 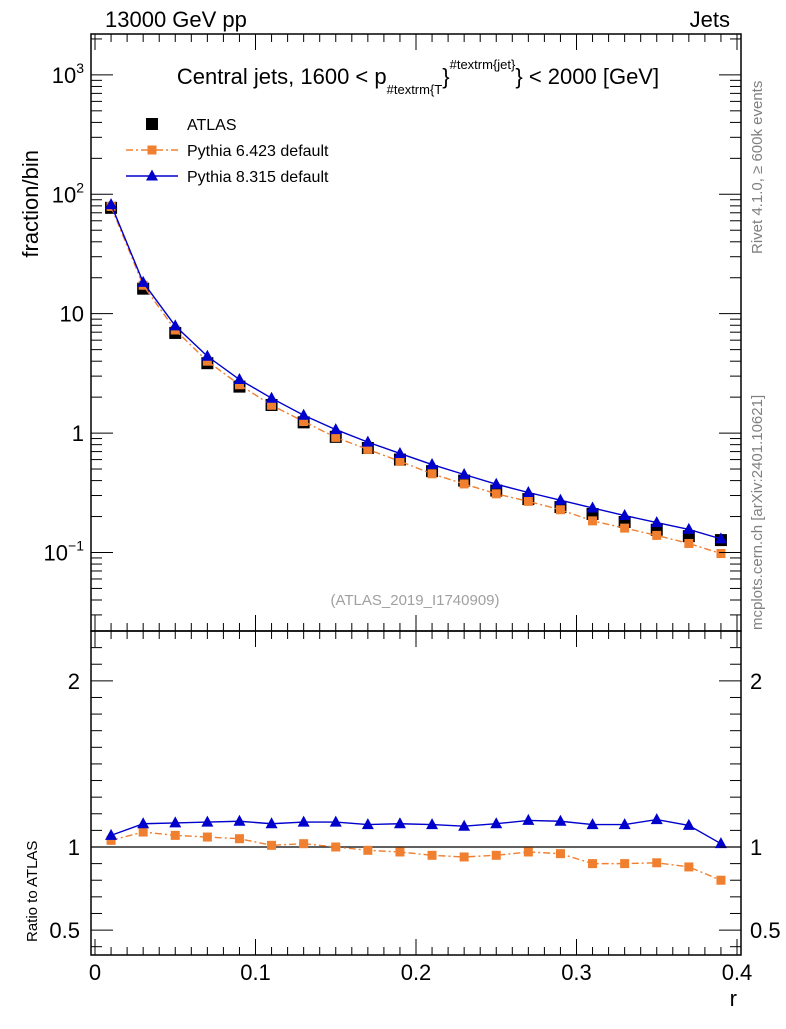 I want to click on title-mid: }, so click(x=445, y=76).